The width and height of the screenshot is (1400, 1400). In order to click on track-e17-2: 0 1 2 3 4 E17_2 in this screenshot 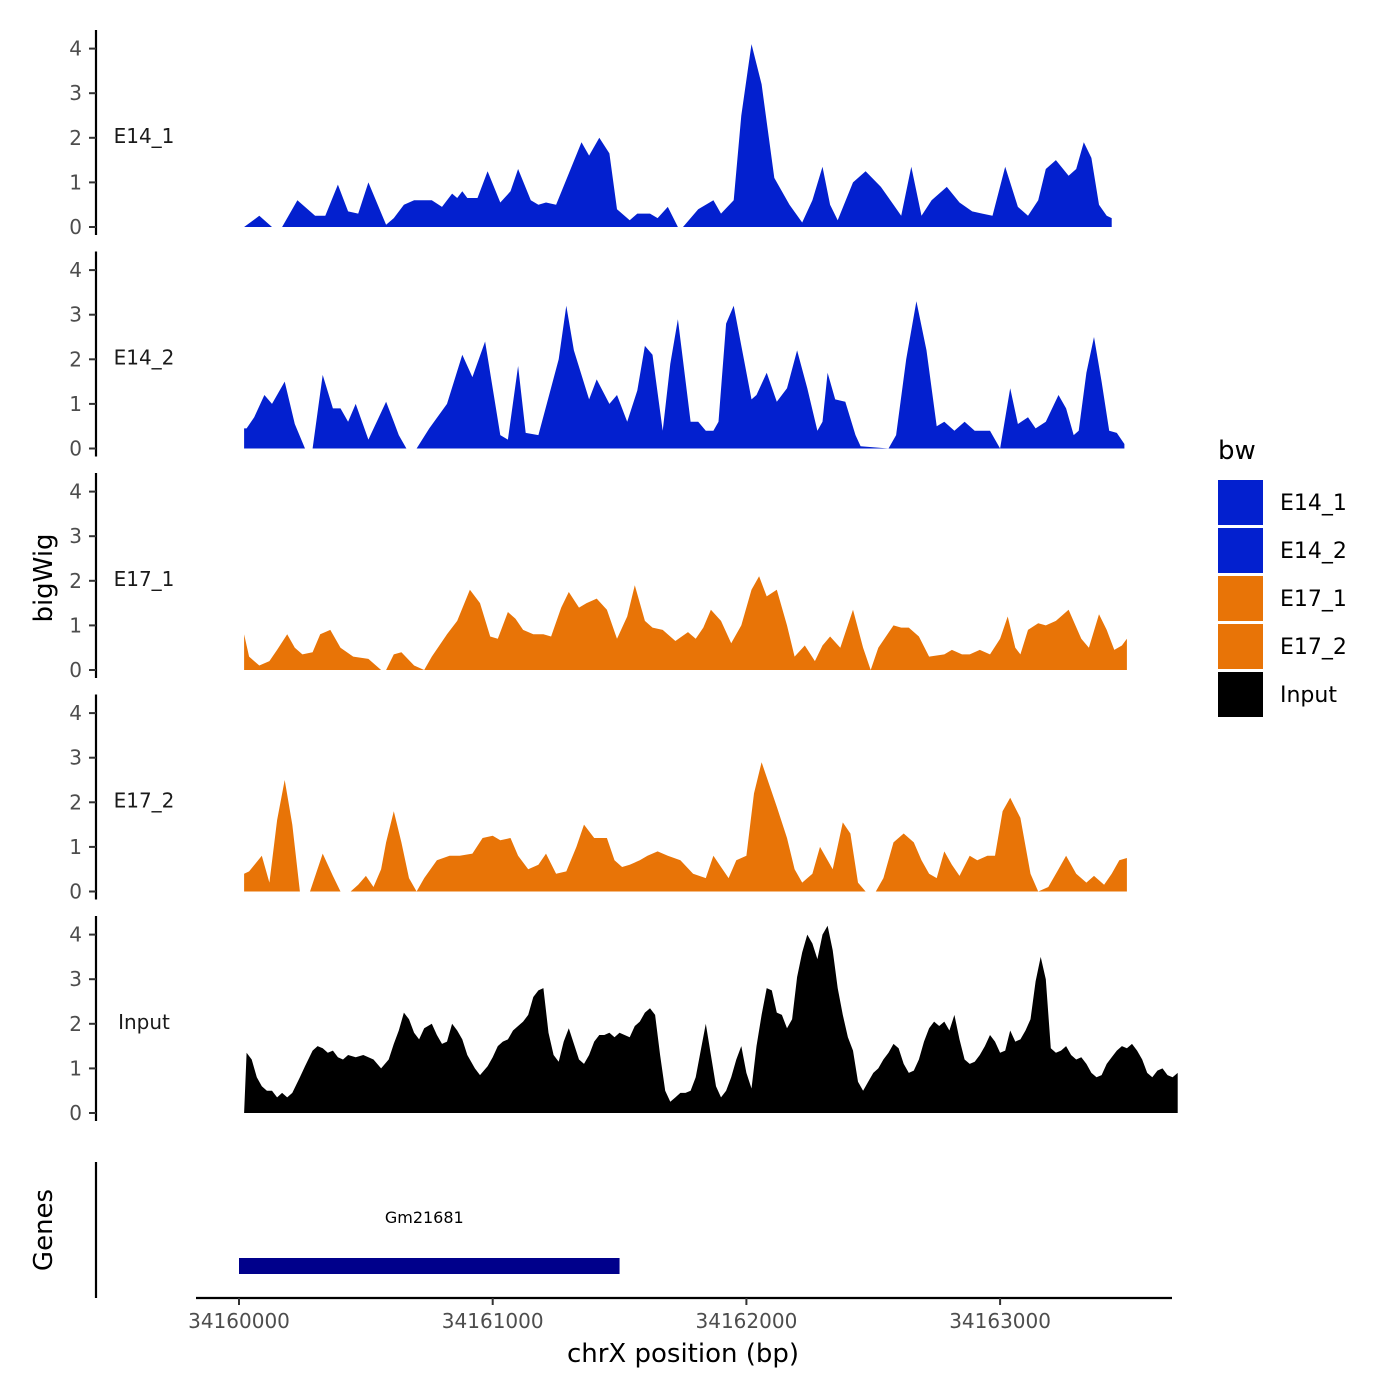, I will do `click(598, 799)`.